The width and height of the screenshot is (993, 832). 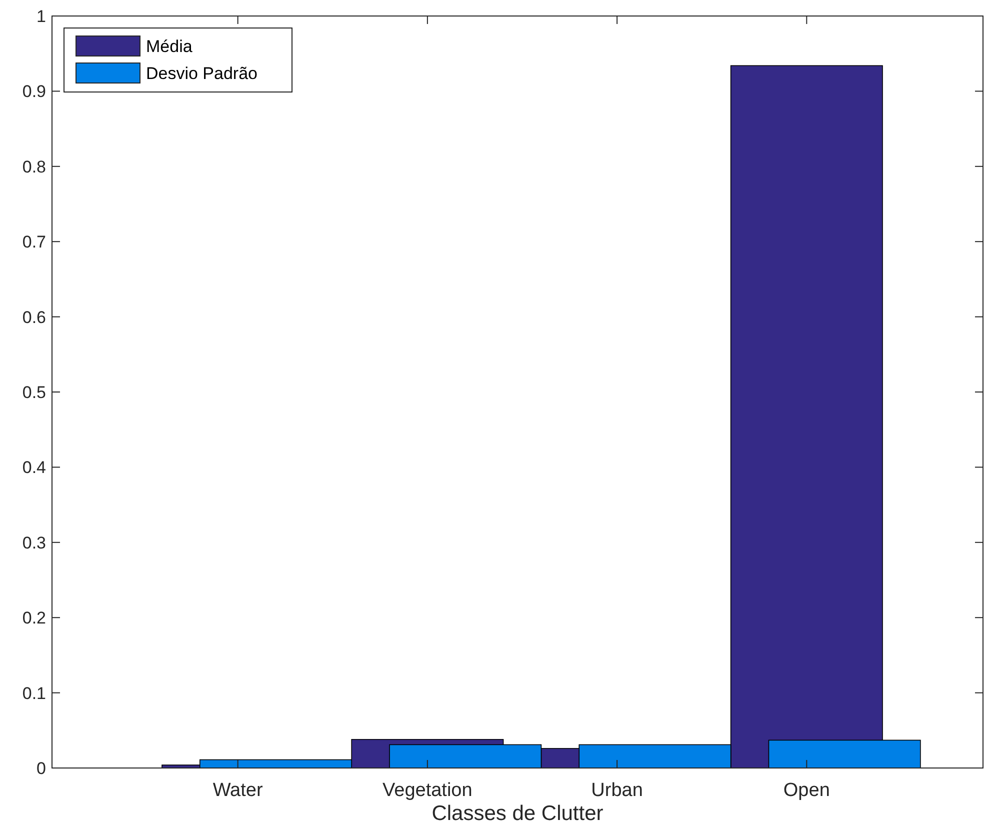 What do you see at coordinates (34, 166) in the screenshot?
I see `y-tick-label: 0.8` at bounding box center [34, 166].